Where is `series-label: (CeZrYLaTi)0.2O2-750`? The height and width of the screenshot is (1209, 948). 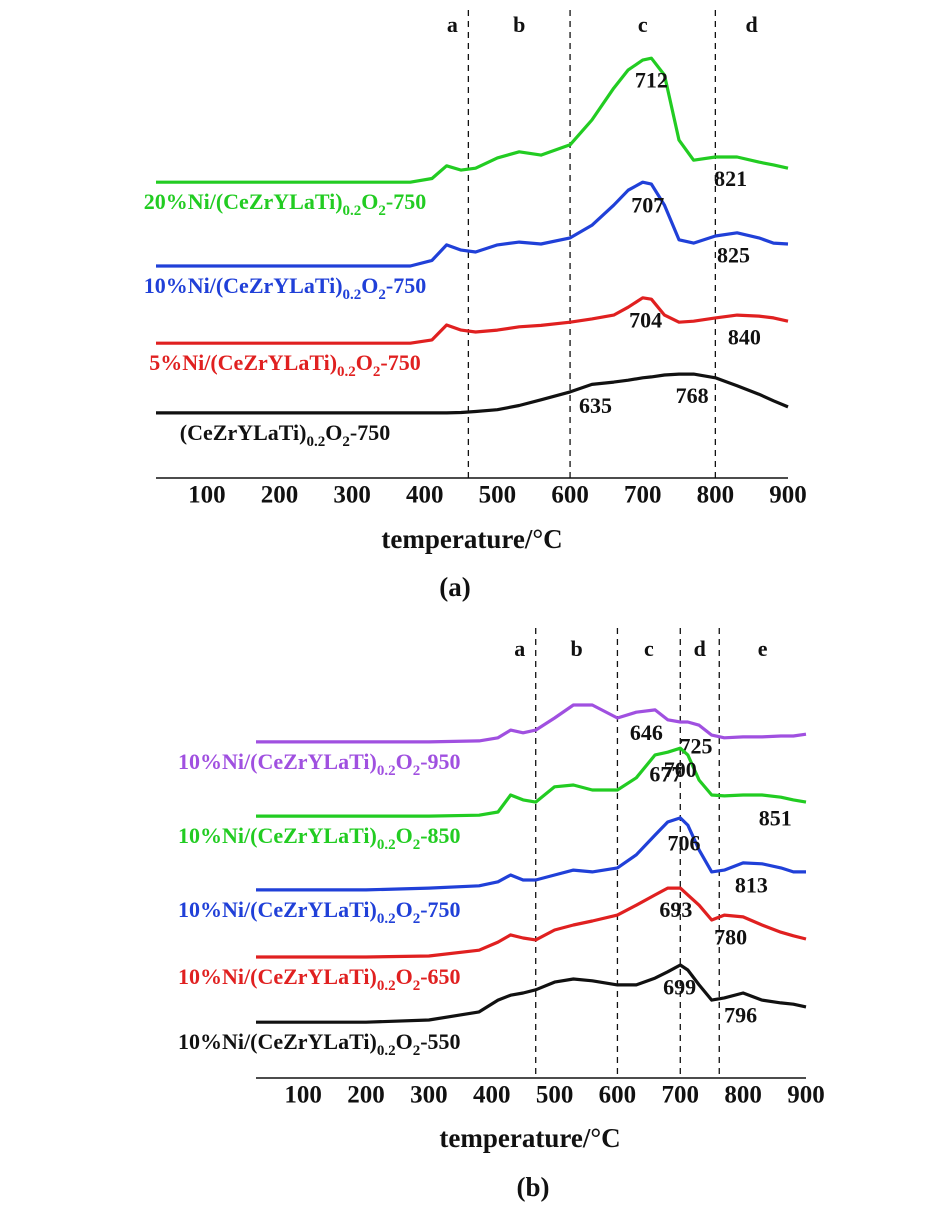
series-label: (CeZrYLaTi)0.2O2-750 is located at coordinates (285, 435).